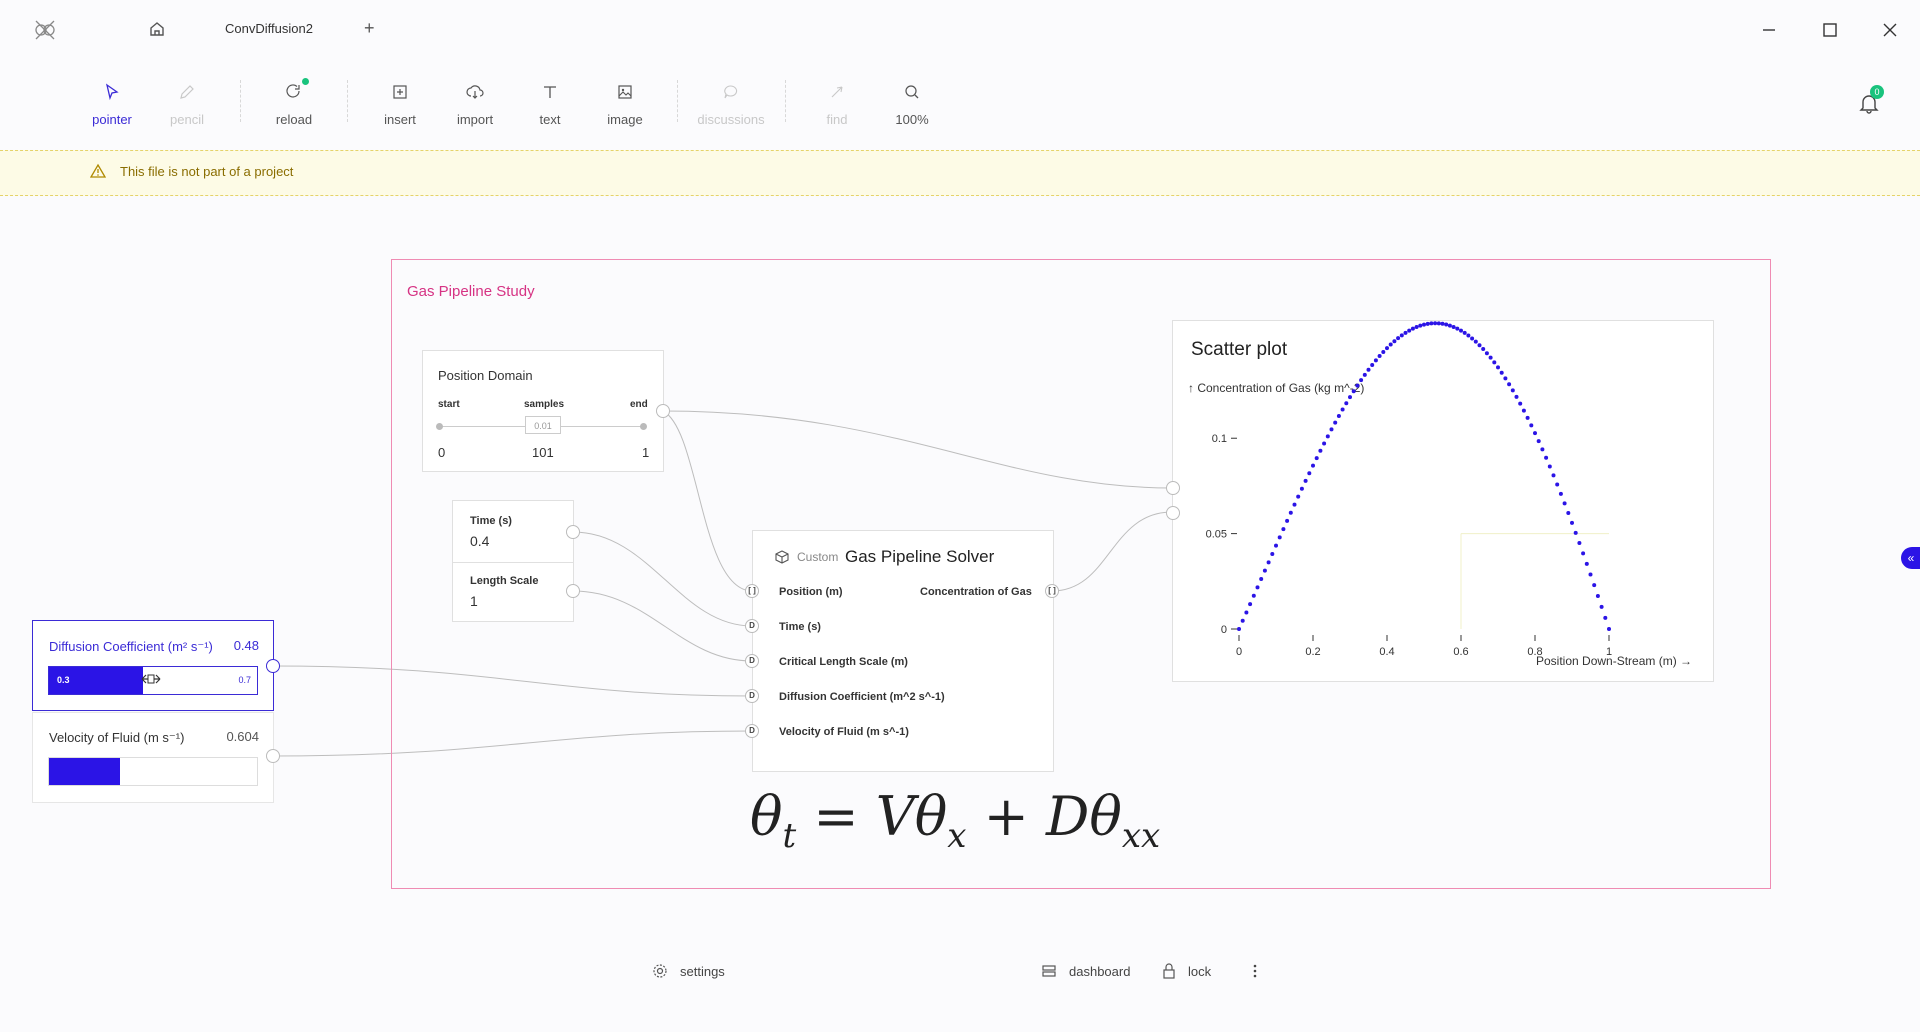 The image size is (1920, 1032). Describe the element at coordinates (550, 104) in the screenshot. I see `toolbar-text-button: text` at that location.